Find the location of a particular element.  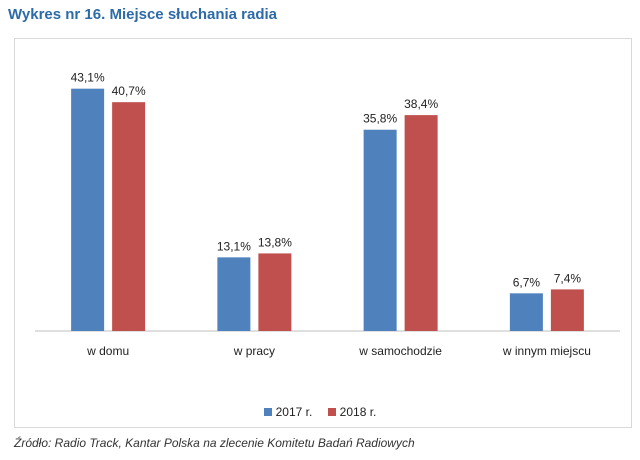

legend-label-2018: 2018 r. is located at coordinates (358, 412).